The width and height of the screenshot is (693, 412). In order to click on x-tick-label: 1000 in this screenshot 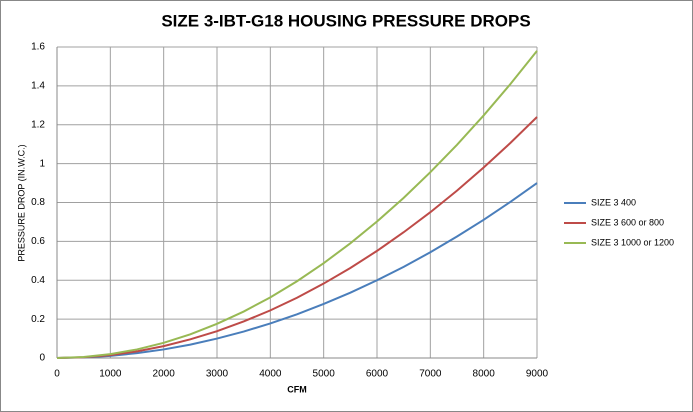, I will do `click(110, 374)`.